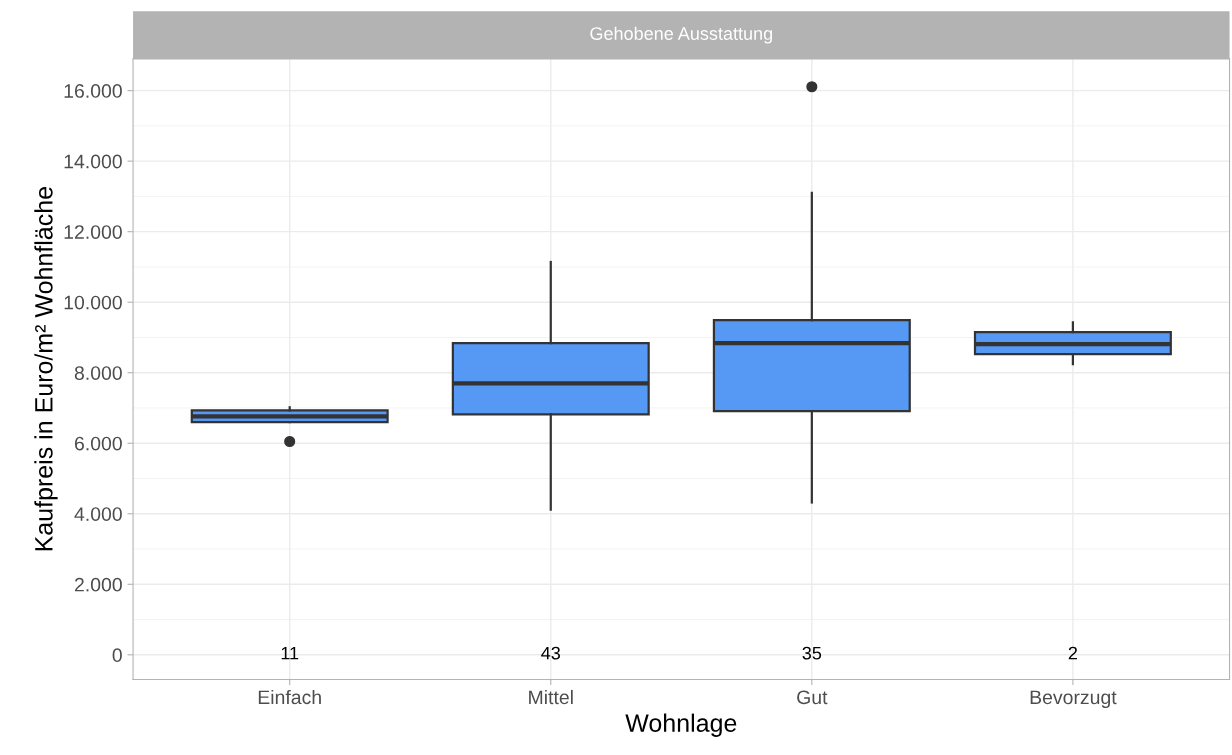 The height and width of the screenshot is (755, 1232). What do you see at coordinates (551, 697) in the screenshot?
I see `x-tick-label: Mittel` at bounding box center [551, 697].